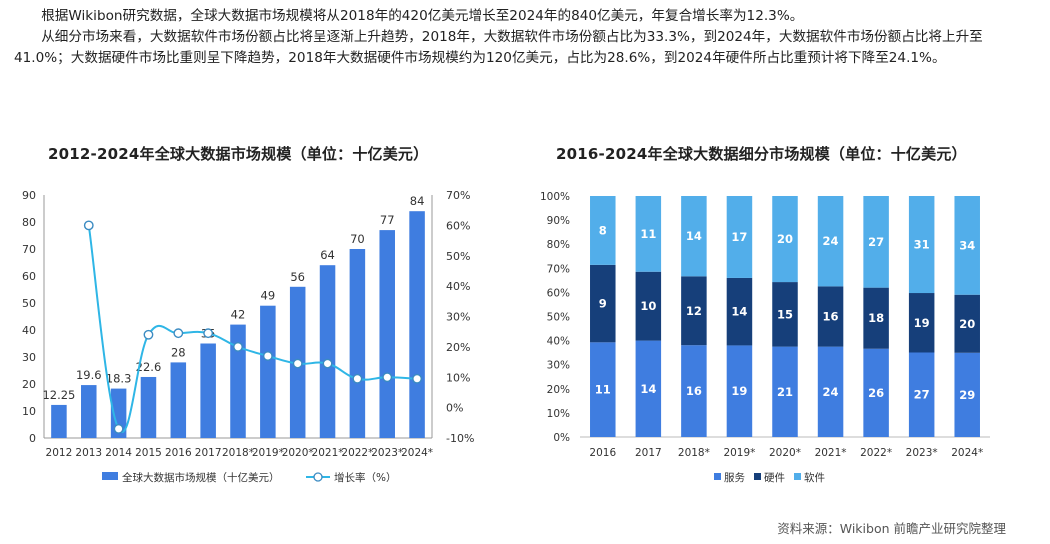 The height and width of the screenshot is (544, 1050). I want to click on segment-value-label: 21, so click(785, 392).